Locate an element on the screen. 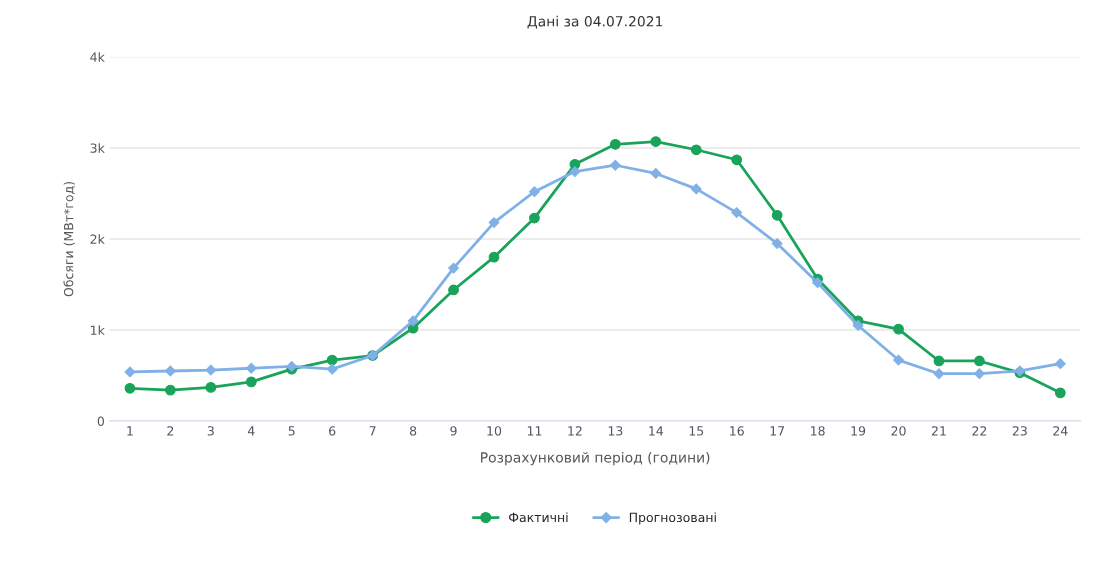 The height and width of the screenshot is (569, 1097). x-tick-label: 10 is located at coordinates (494, 431).